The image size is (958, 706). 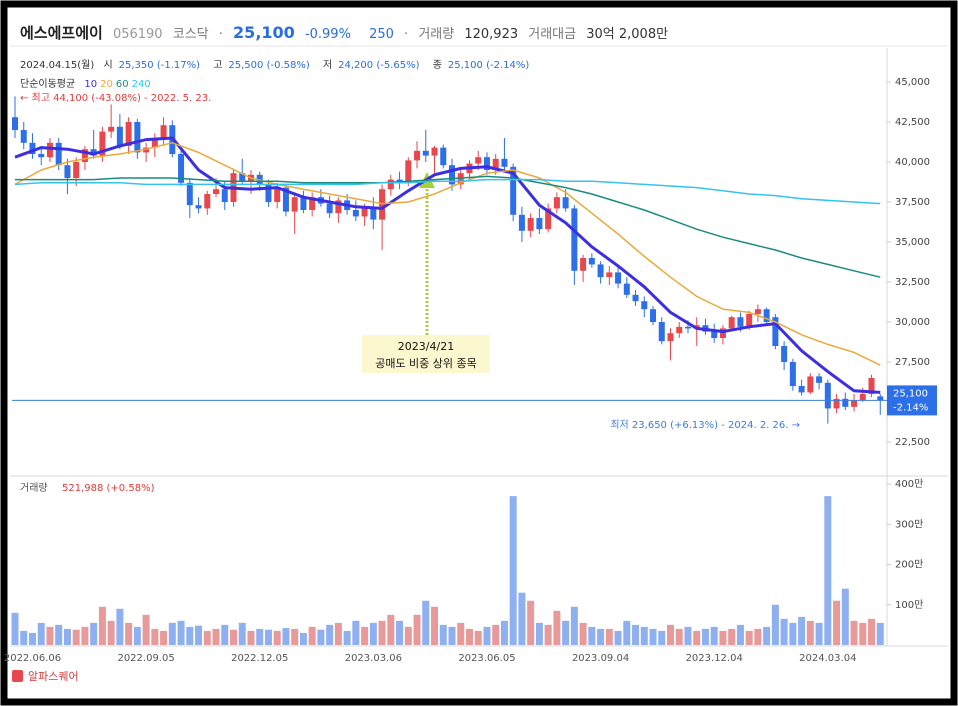 What do you see at coordinates (912, 322) in the screenshot?
I see `y-tick-label: 30,000` at bounding box center [912, 322].